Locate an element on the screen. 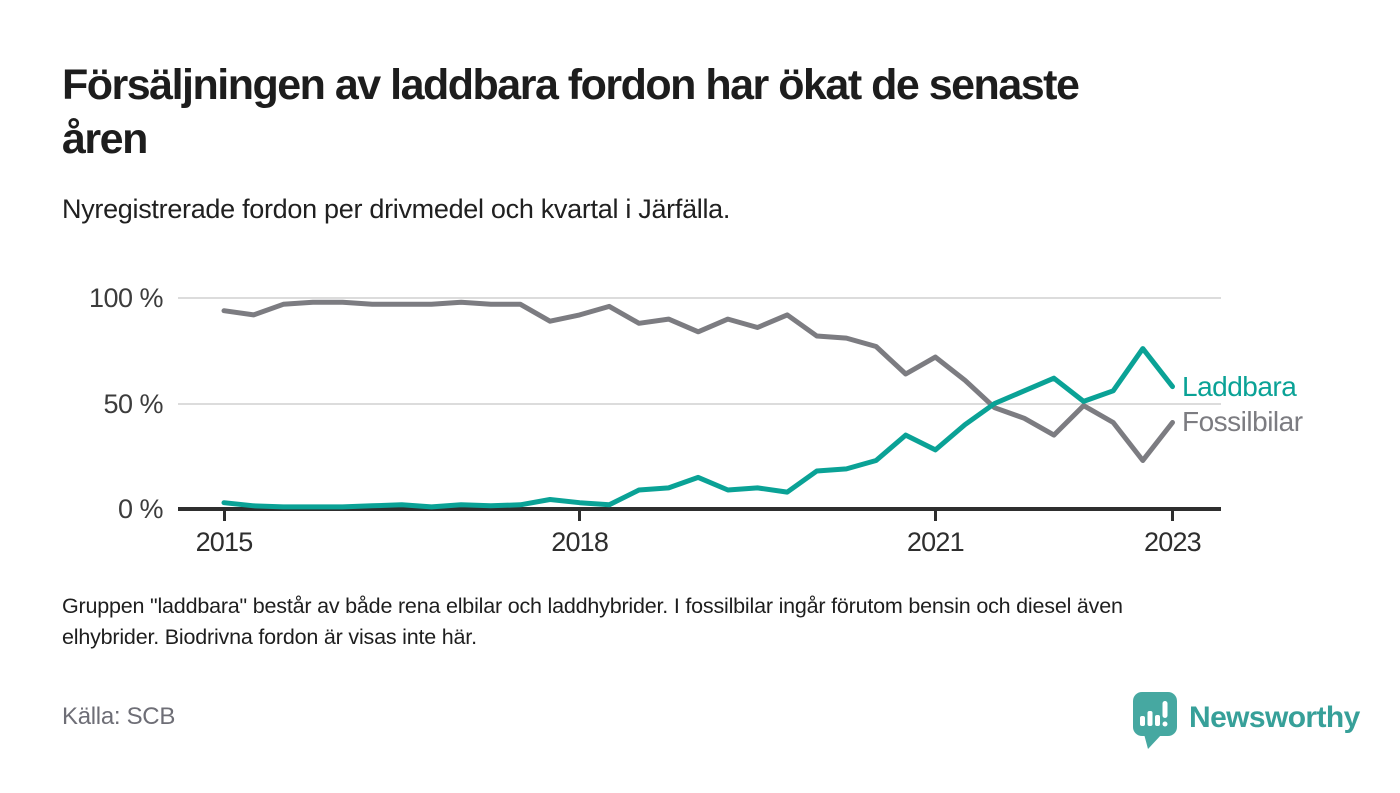 The image size is (1400, 793). brand-lockup: Newsworthy is located at coordinates (1244, 721).